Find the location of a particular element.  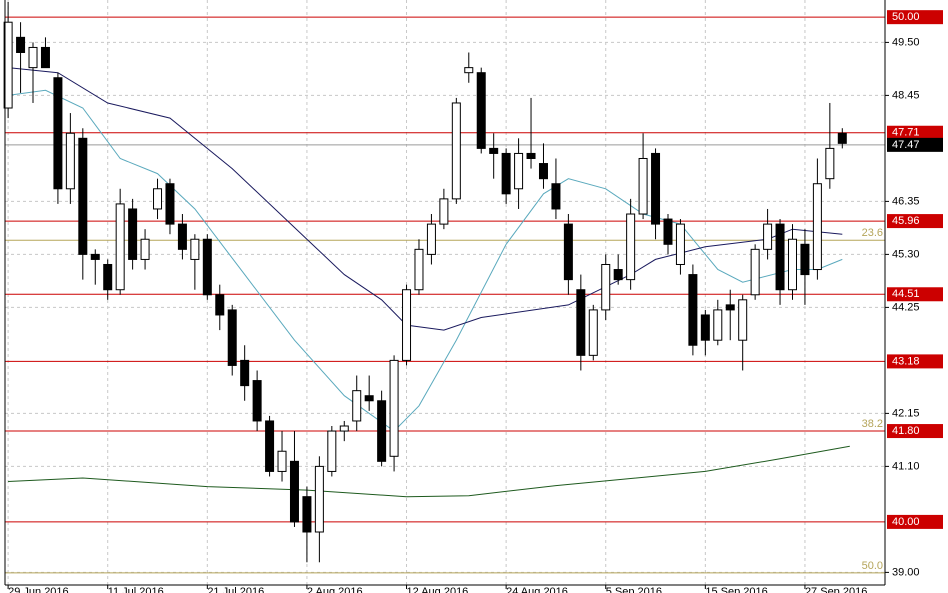

price-label: 47.47 is located at coordinates (906, 145).